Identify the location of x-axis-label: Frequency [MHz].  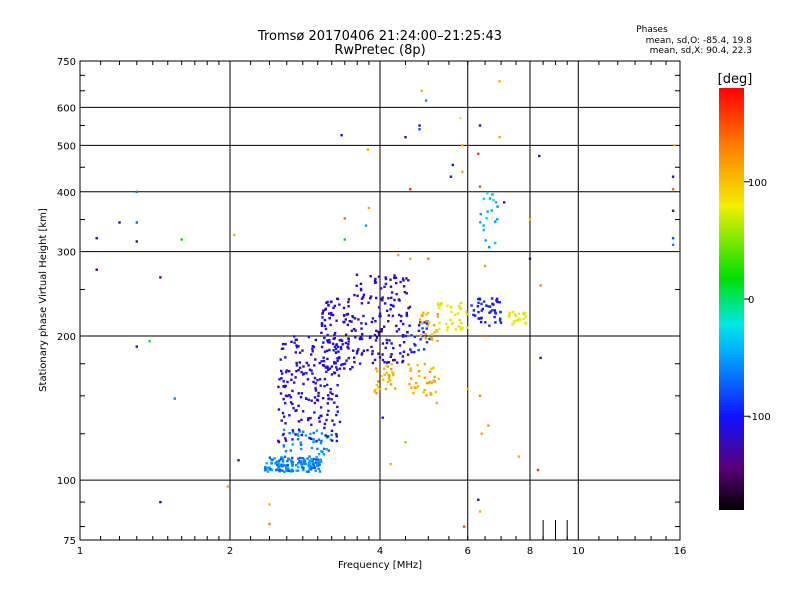
(380, 565).